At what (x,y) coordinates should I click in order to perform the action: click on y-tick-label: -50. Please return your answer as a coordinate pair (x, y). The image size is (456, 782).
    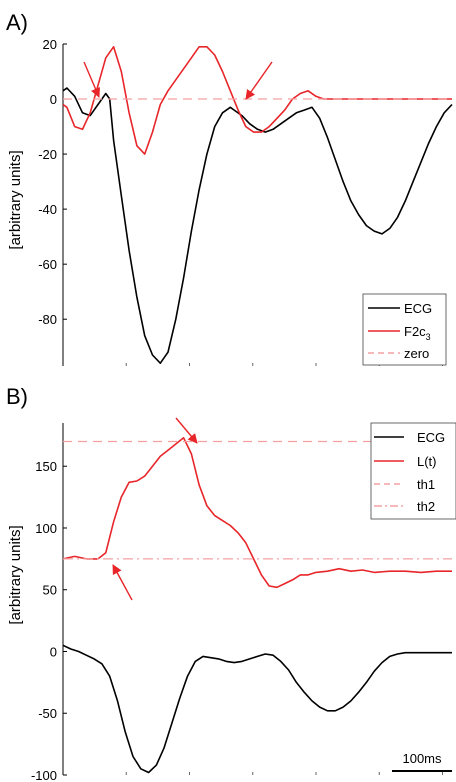
    Looking at the image, I should click on (47, 713).